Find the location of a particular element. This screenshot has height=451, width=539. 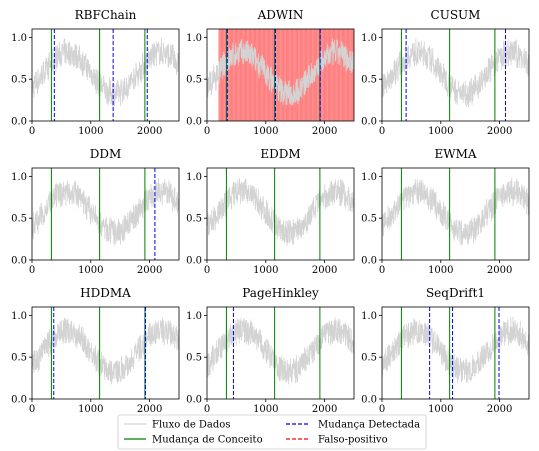

legend-label-false-positive: Falso-positivo is located at coordinates (353, 440).